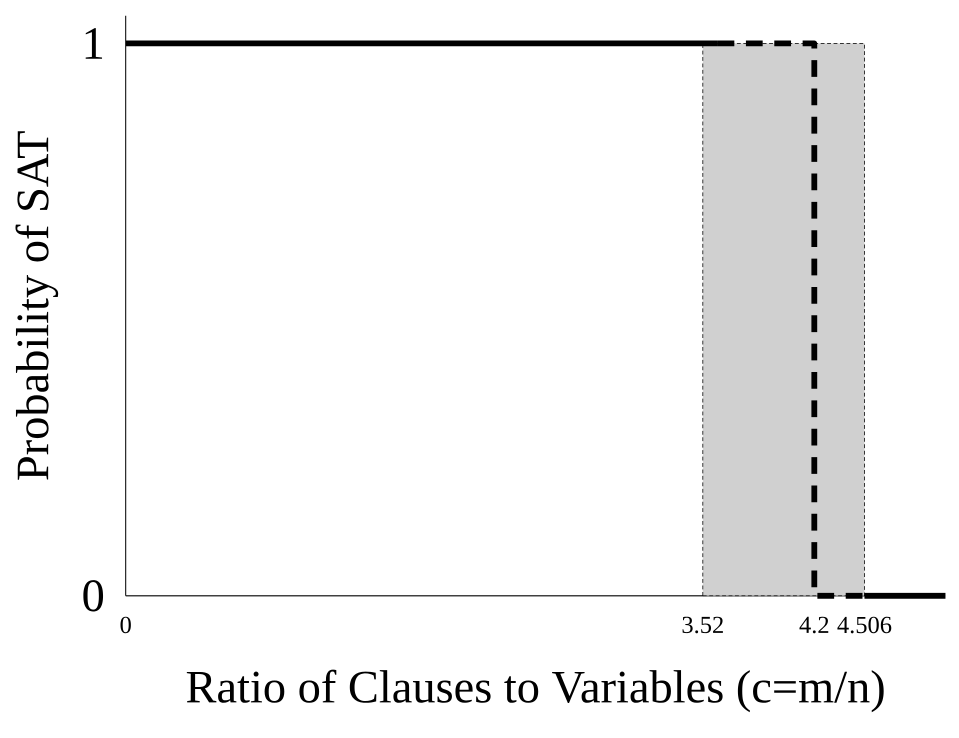  Describe the element at coordinates (813, 625) in the screenshot. I see `x-tick-label: 4.2` at that location.